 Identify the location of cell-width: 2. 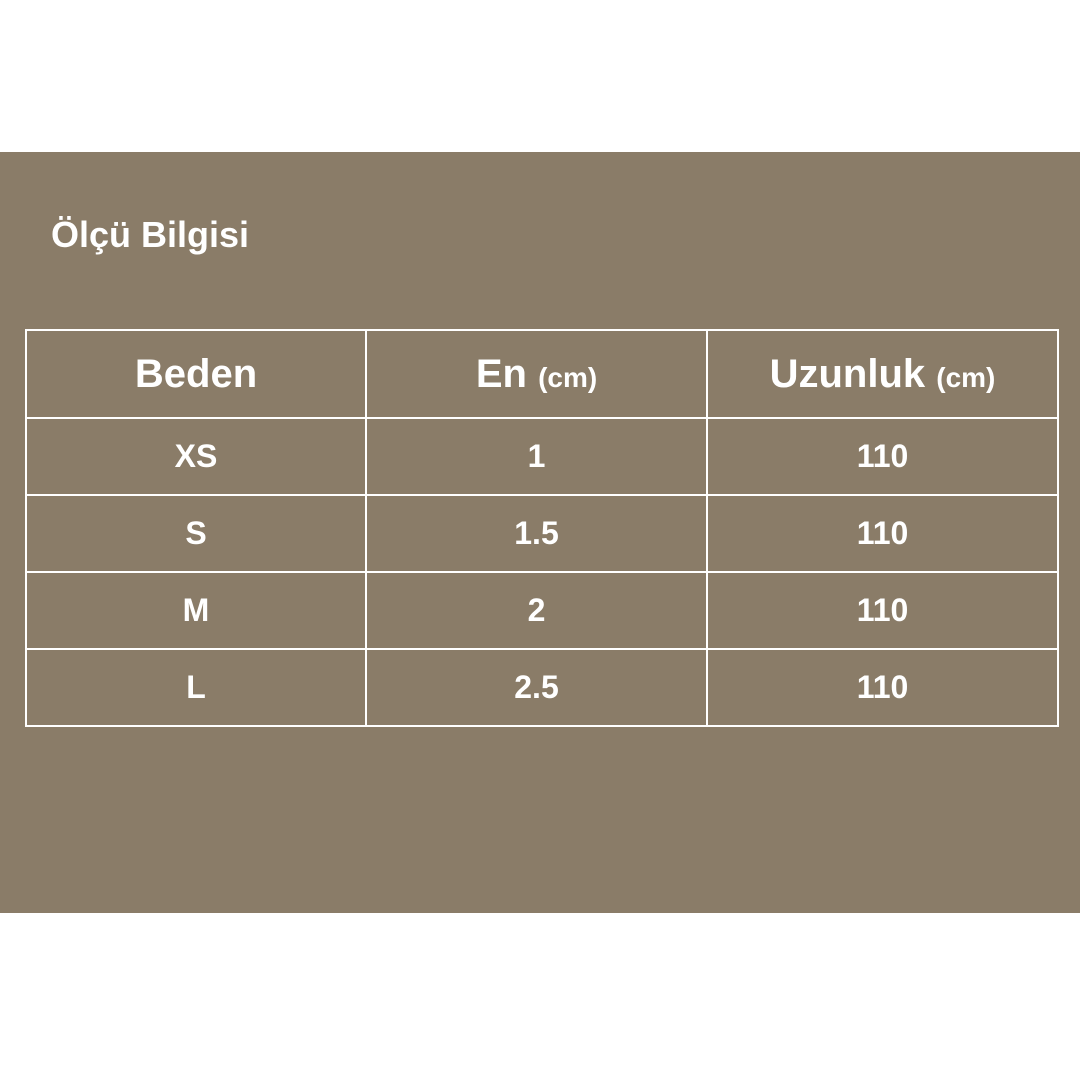
(536, 610).